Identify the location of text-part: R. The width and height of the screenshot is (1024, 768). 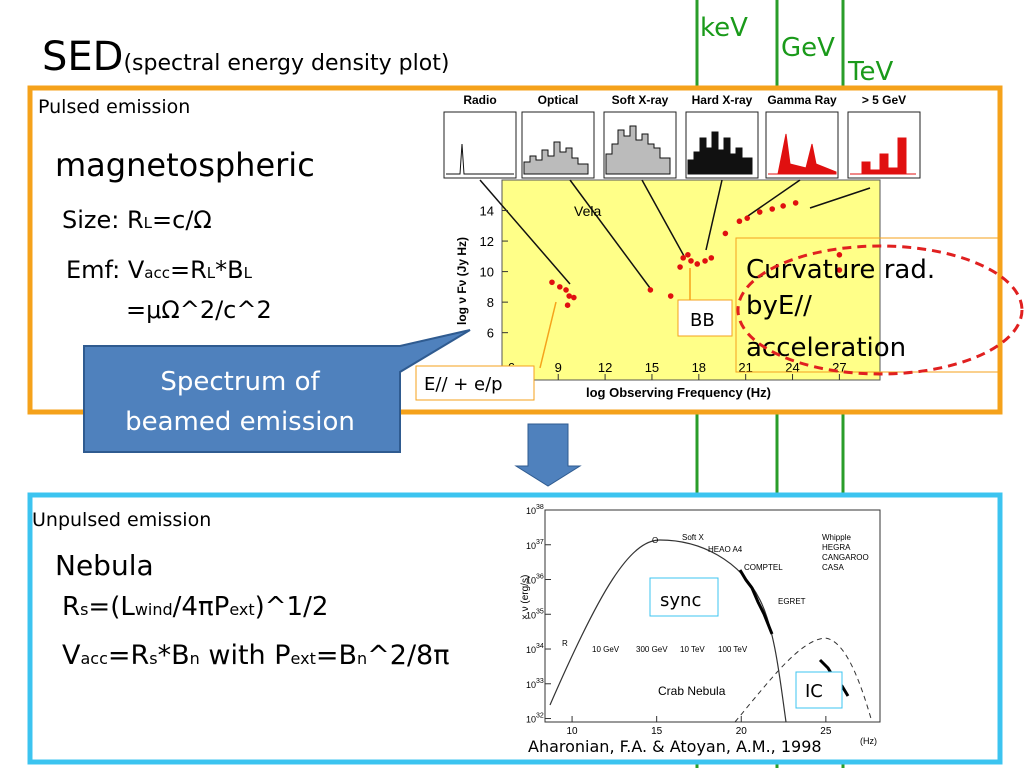
(71, 607).